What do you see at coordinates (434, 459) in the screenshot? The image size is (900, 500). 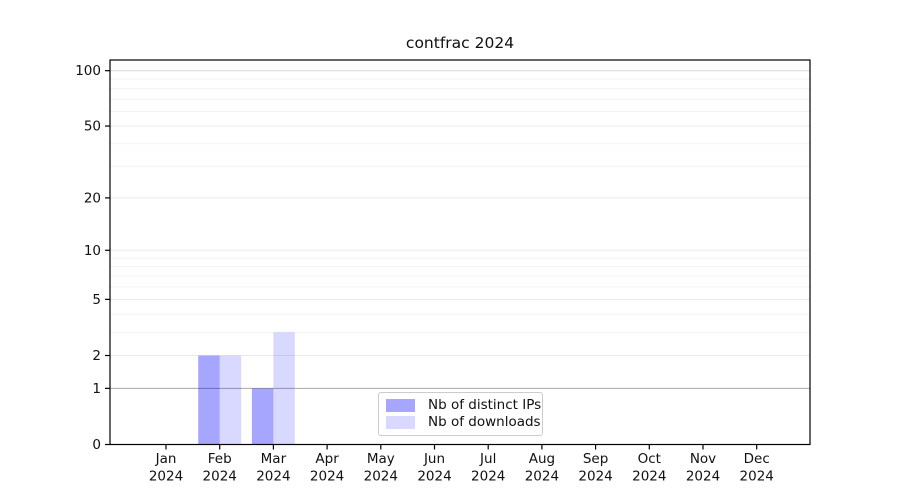 I see `x-tick-label-month: Jun` at bounding box center [434, 459].